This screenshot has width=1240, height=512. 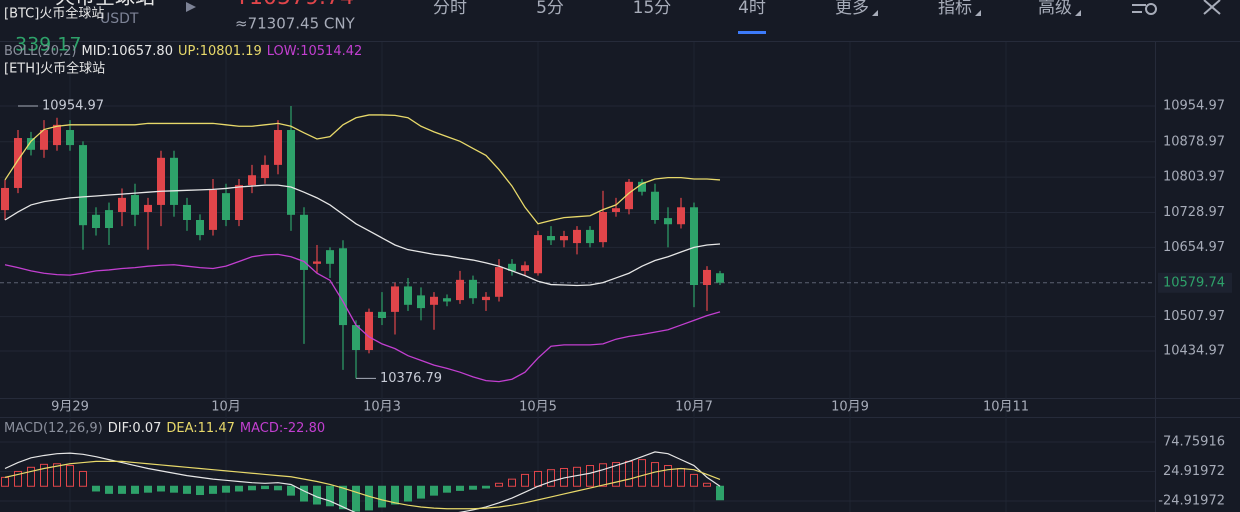 What do you see at coordinates (1195, 282) in the screenshot?
I see `last-price-box` at bounding box center [1195, 282].